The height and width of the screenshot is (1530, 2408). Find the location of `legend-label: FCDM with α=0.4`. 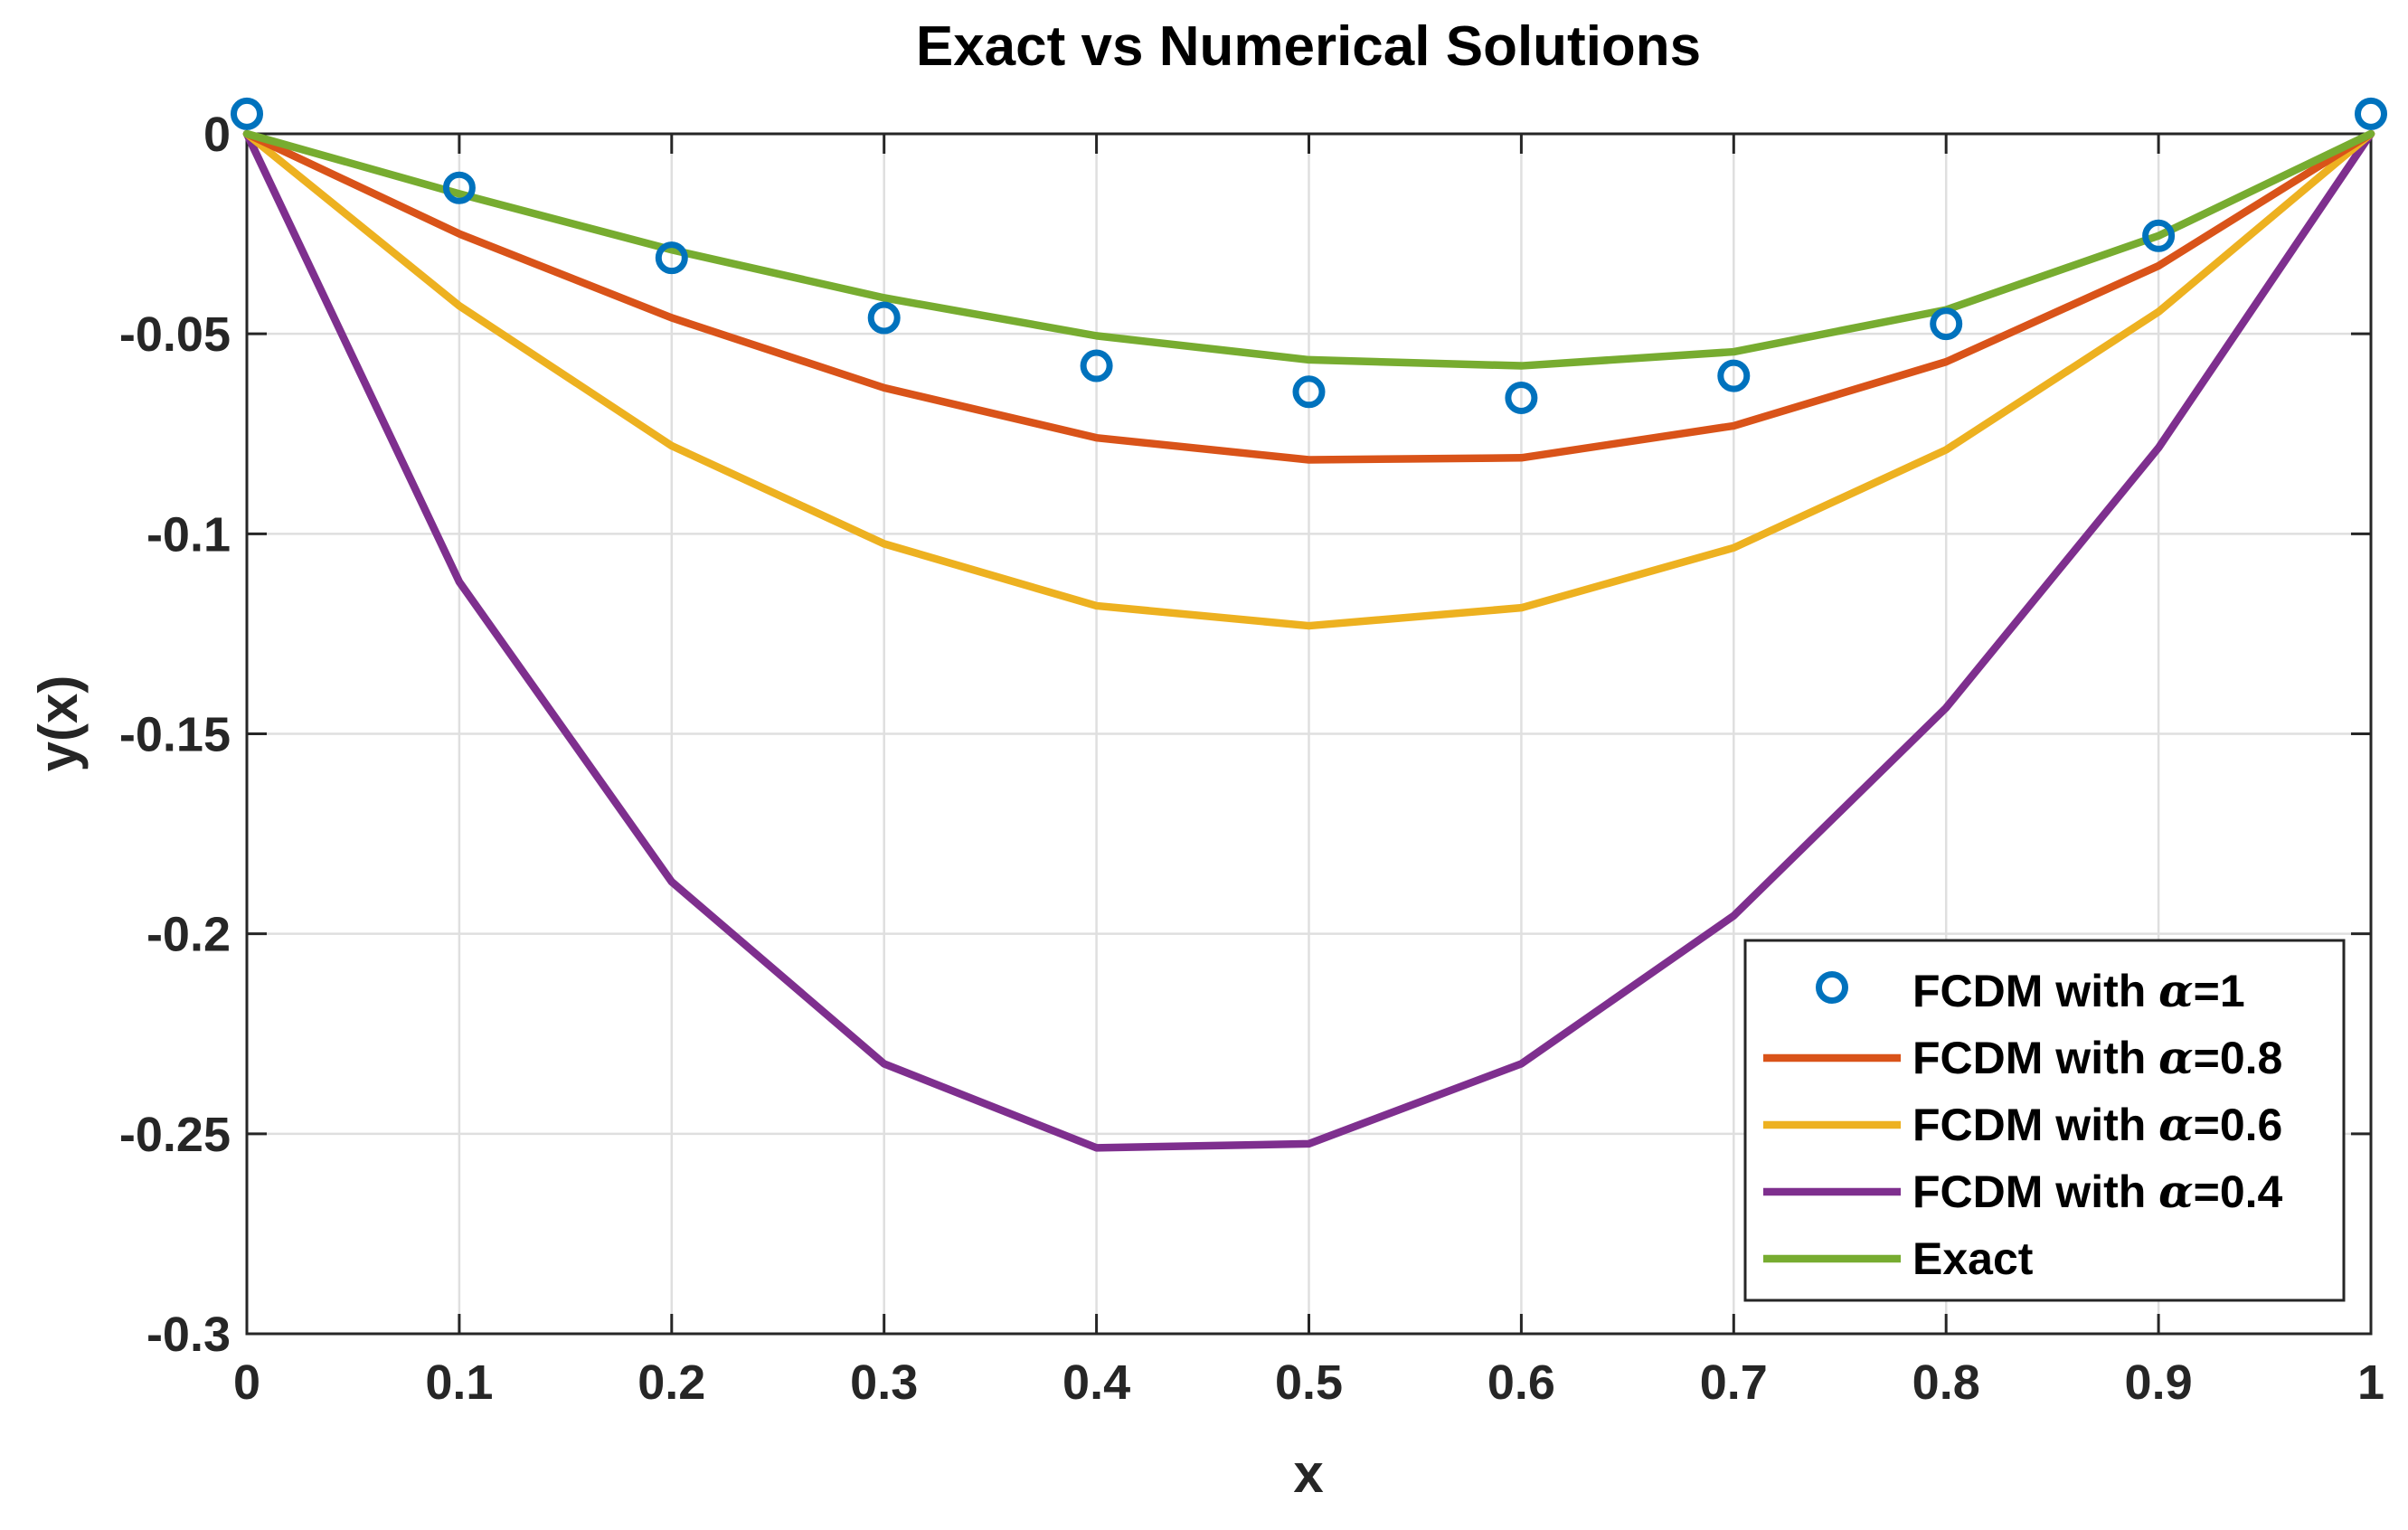

legend-label: FCDM with α=0.4 is located at coordinates (2097, 1191).